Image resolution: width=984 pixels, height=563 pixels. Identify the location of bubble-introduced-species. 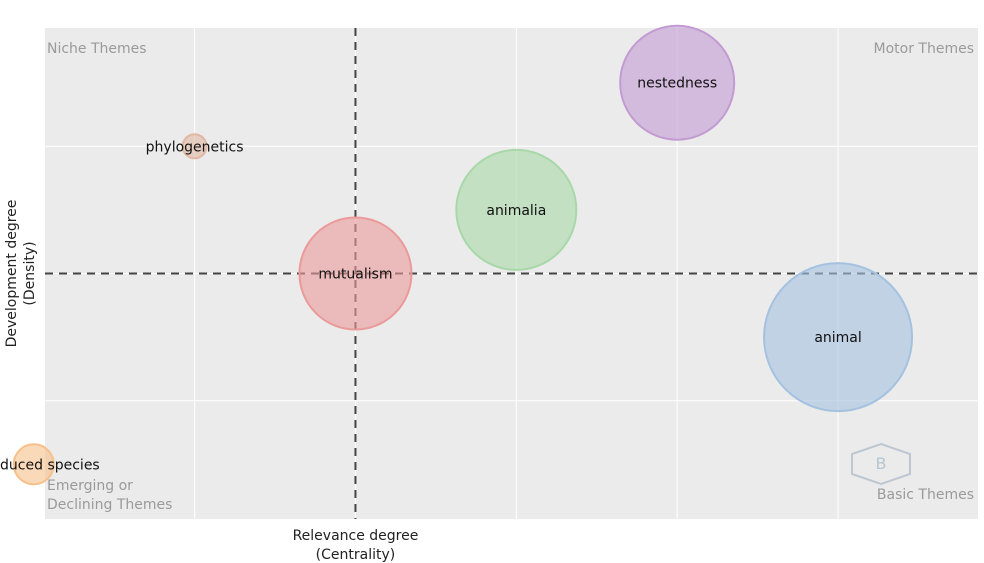
(33, 464).